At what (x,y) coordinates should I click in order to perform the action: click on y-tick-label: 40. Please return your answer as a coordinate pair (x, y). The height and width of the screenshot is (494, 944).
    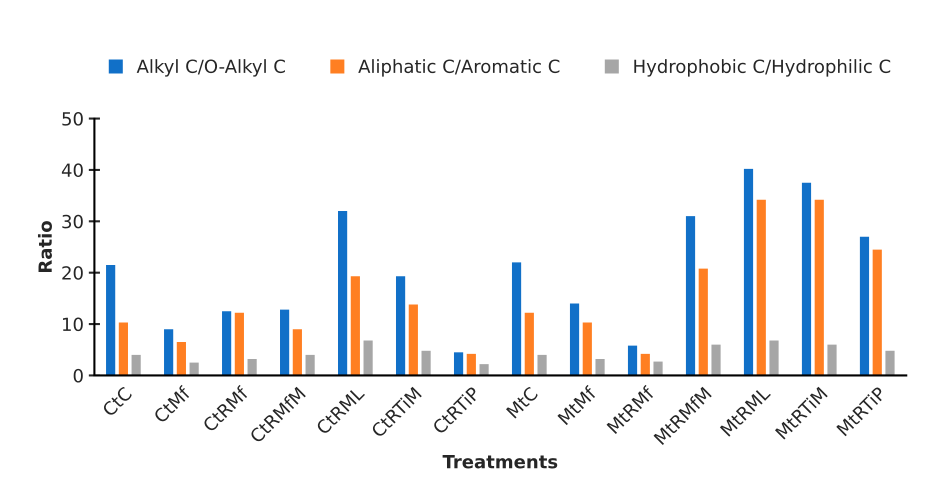
    Looking at the image, I should click on (72, 170).